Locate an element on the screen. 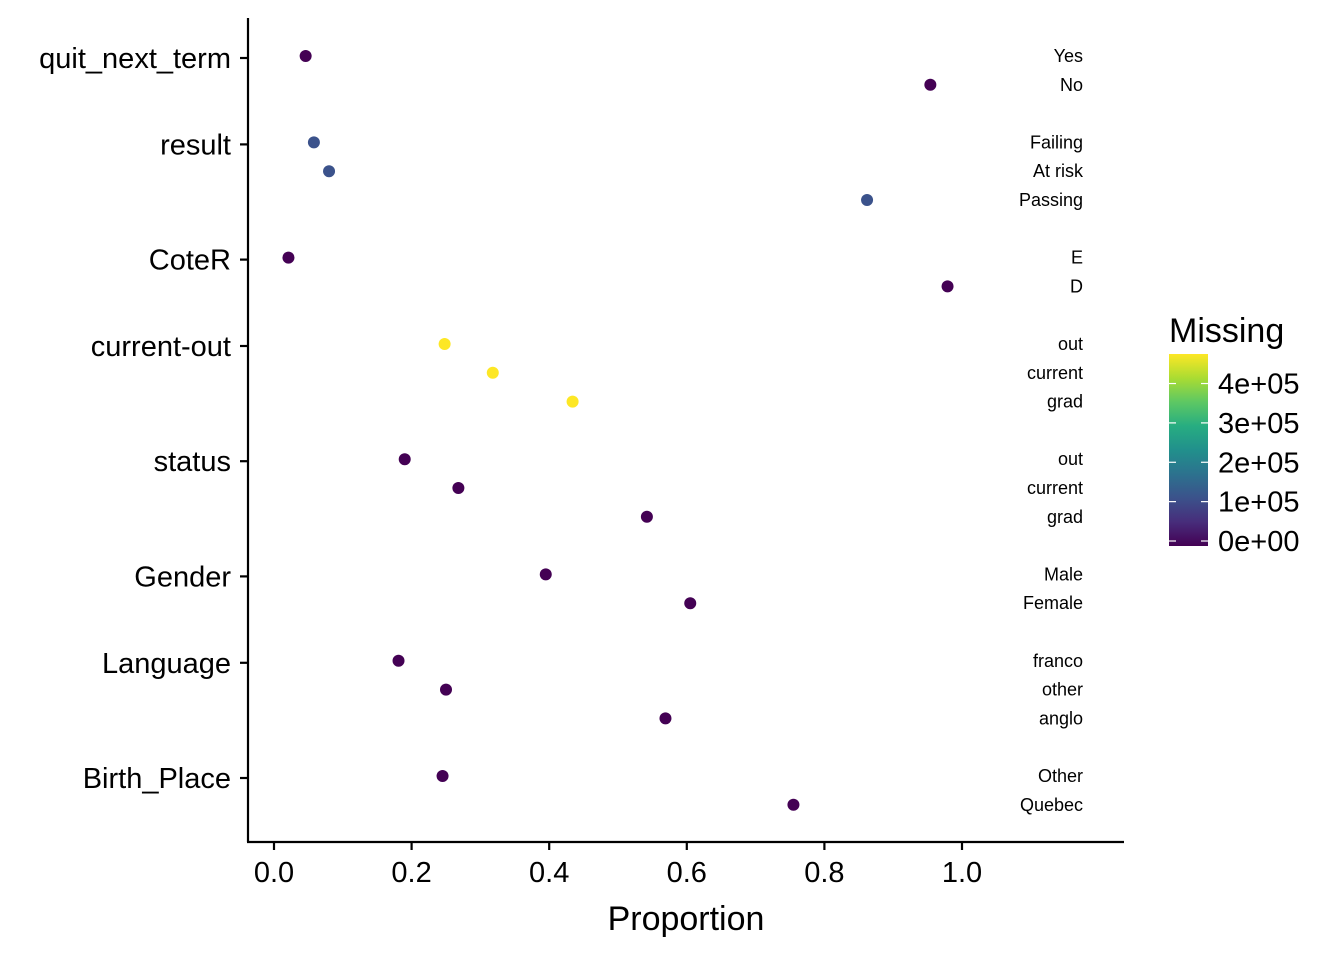 Image resolution: width=1344 pixels, height=960 pixels. level-label: D is located at coordinates (1076, 286).